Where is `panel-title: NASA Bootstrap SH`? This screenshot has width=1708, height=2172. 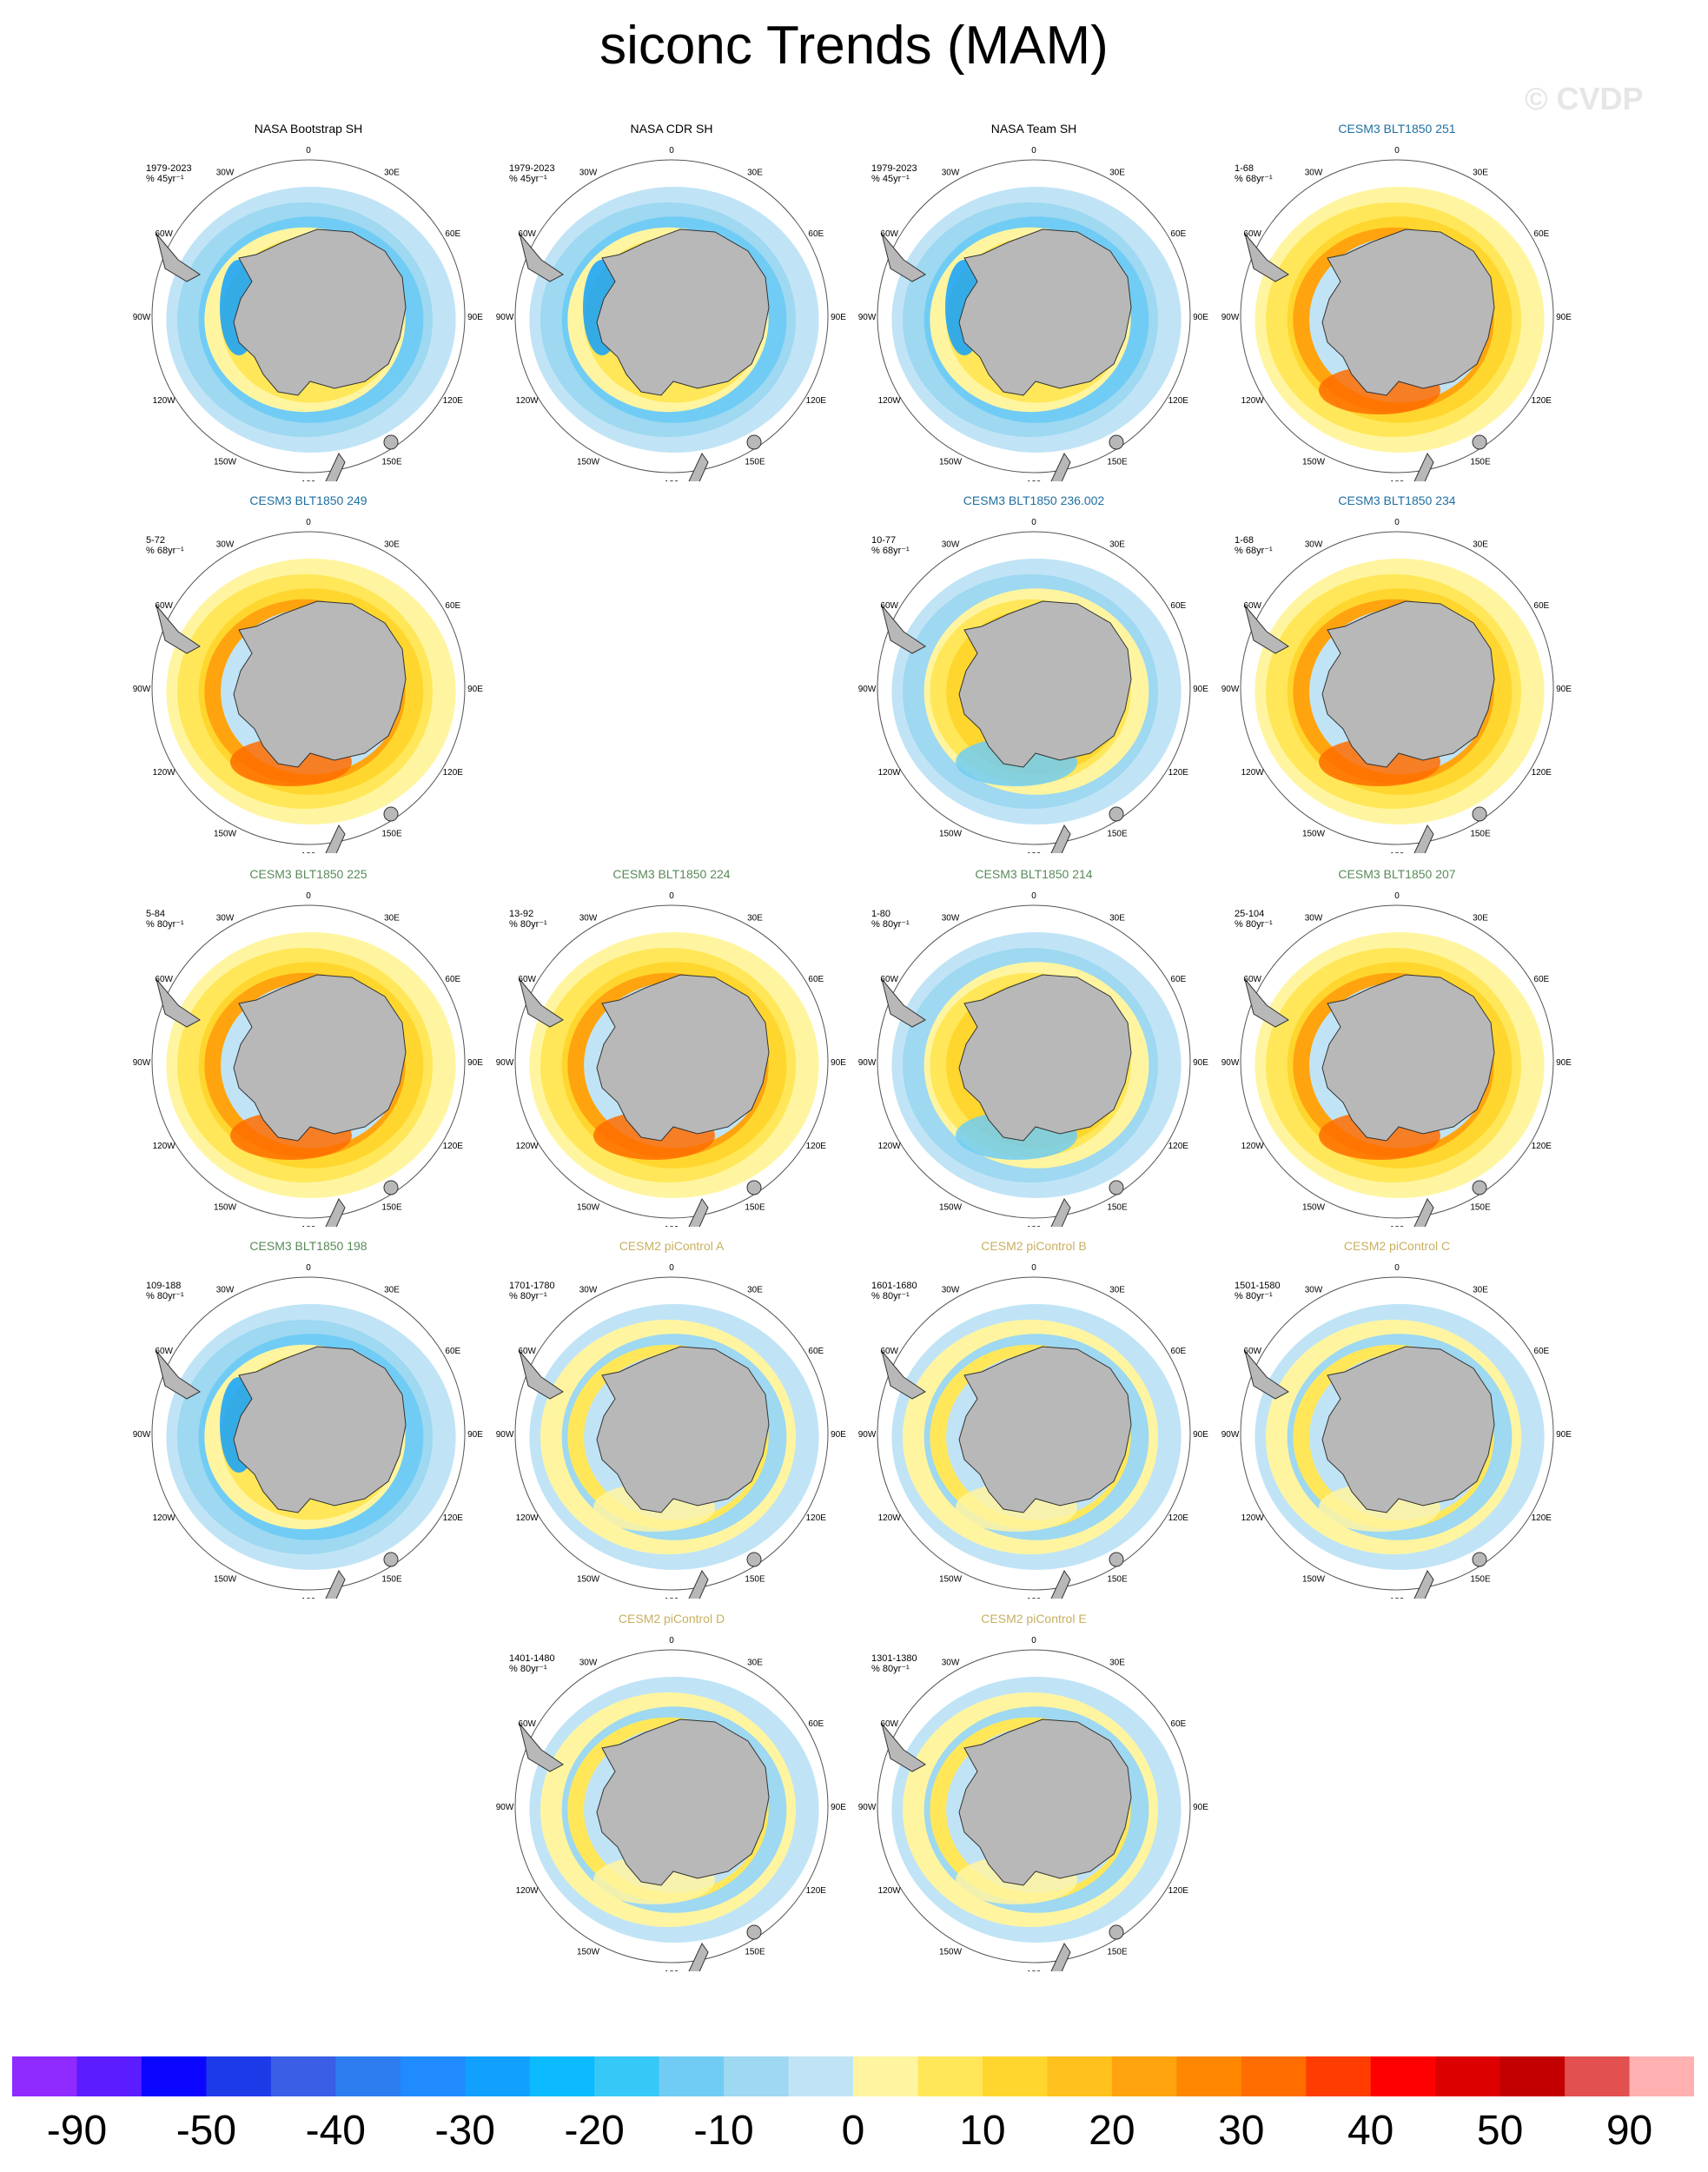
panel-title: NASA Bootstrap SH is located at coordinates (309, 129).